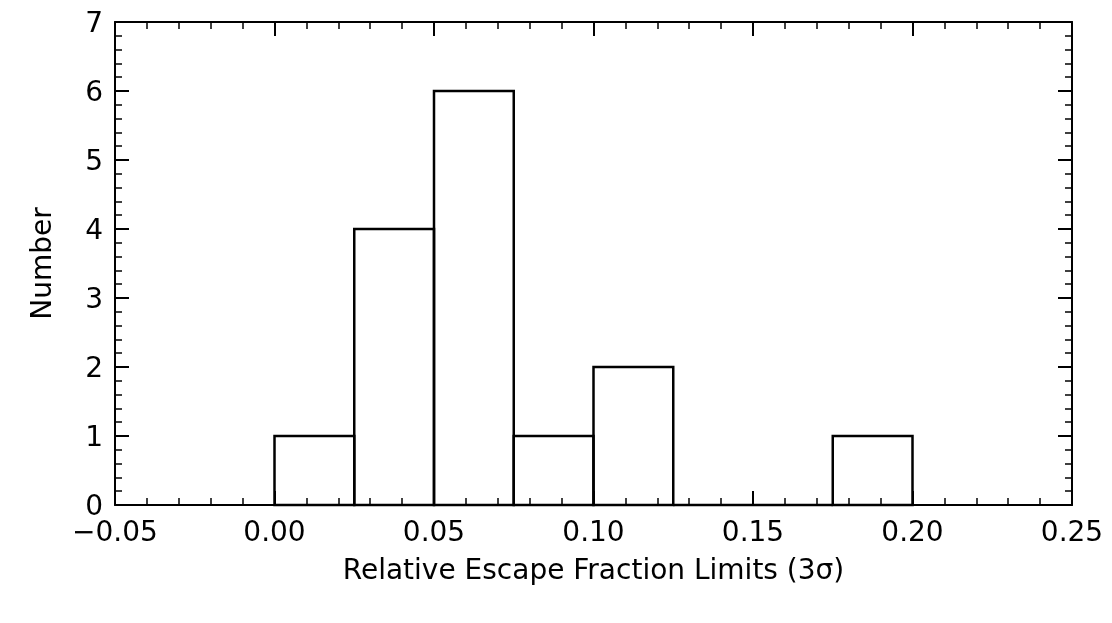  Describe the element at coordinates (912, 531) in the screenshot. I see `x-tick-label: 0.20` at that location.